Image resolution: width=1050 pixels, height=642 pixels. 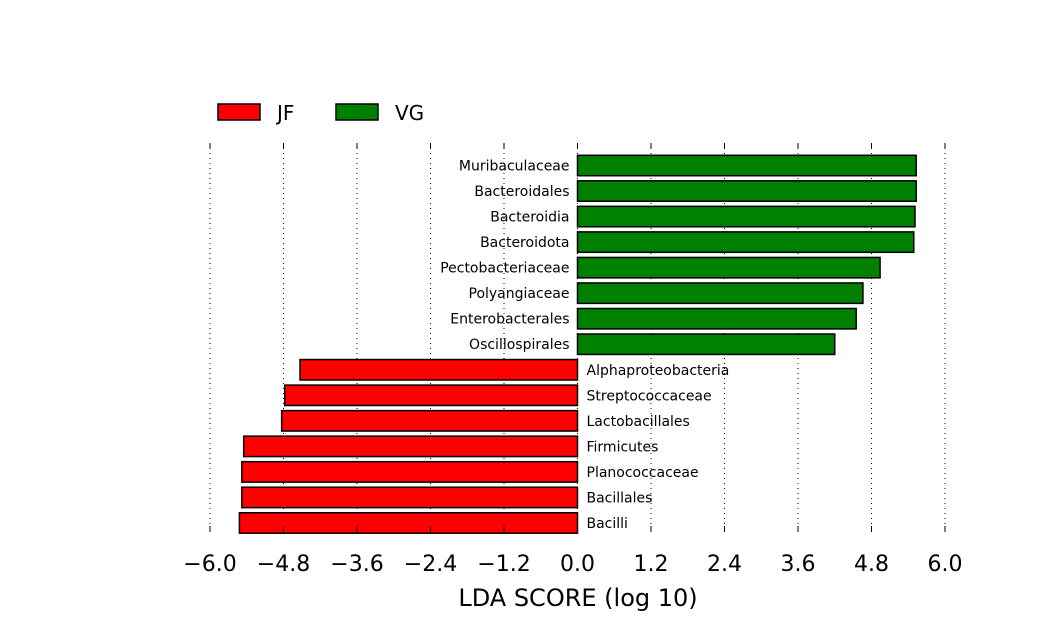 What do you see at coordinates (439, 369) in the screenshot?
I see `bar-alphaproteobacteria` at bounding box center [439, 369].